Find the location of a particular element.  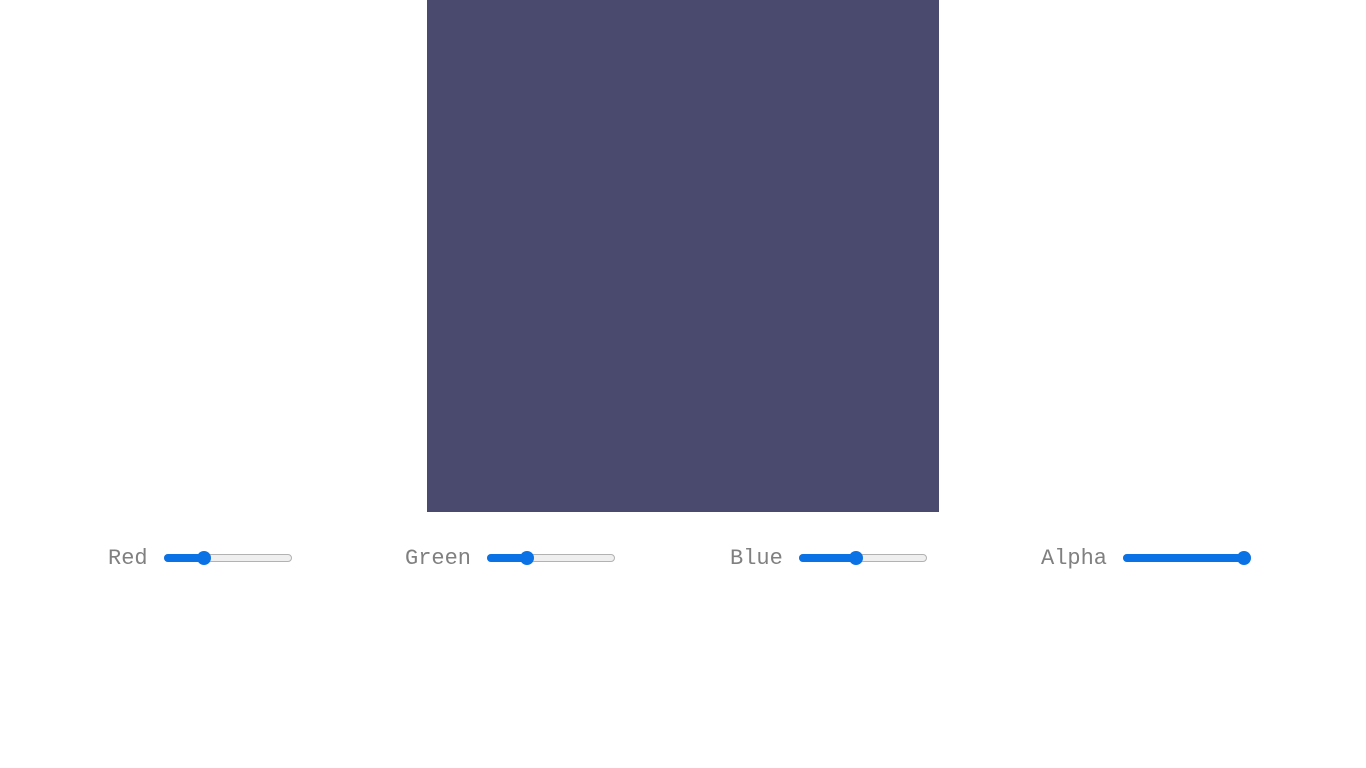

red-slider-thumb is located at coordinates (203, 558).